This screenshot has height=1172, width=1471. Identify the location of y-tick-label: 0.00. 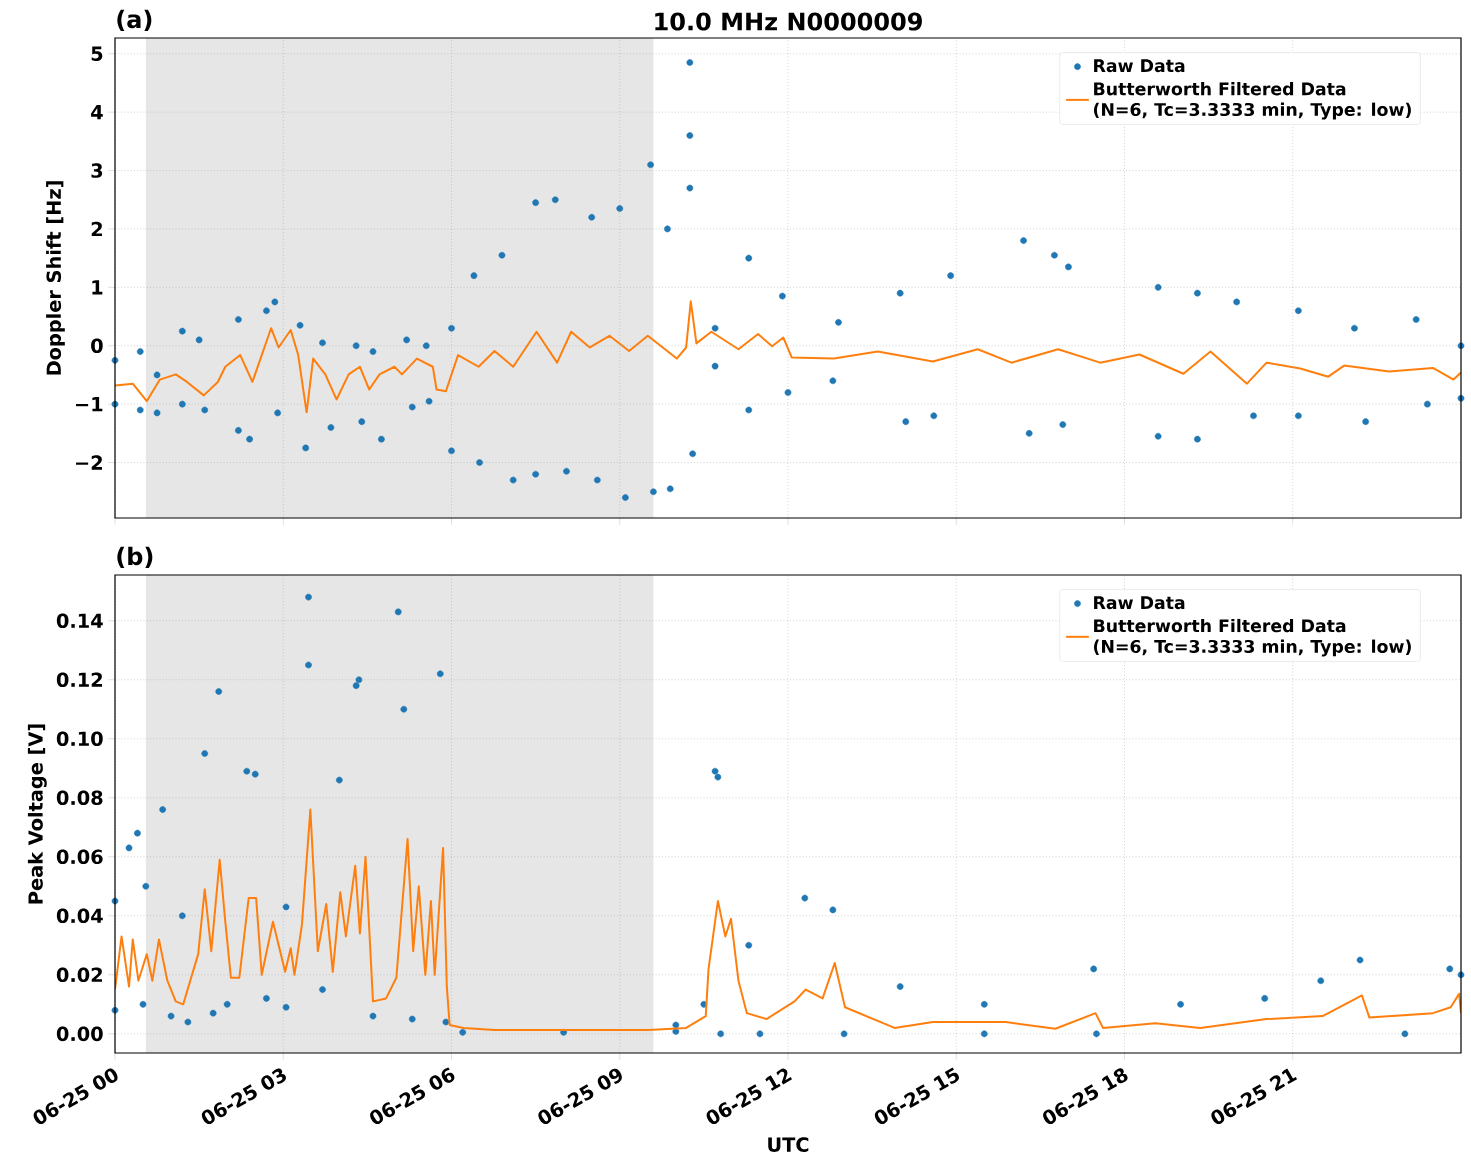
(79, 1034).